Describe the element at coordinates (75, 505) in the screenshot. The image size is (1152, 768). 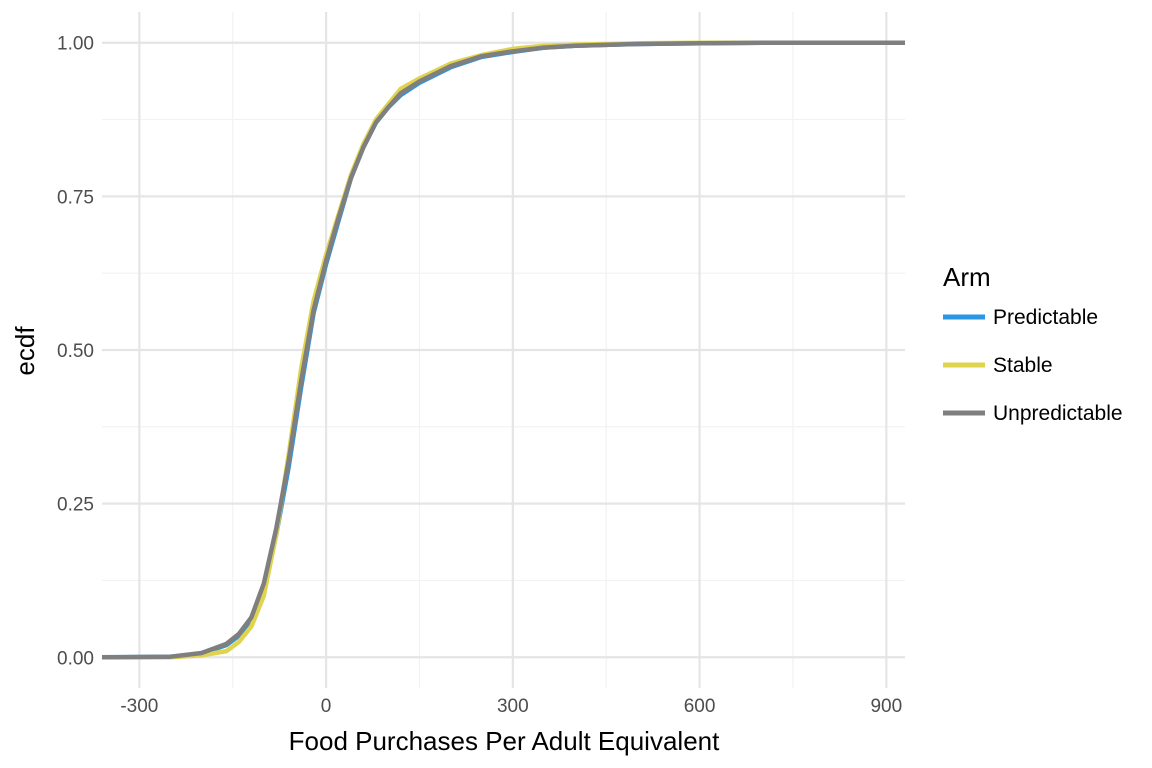
I see `y-tick-label: 0.25` at that location.